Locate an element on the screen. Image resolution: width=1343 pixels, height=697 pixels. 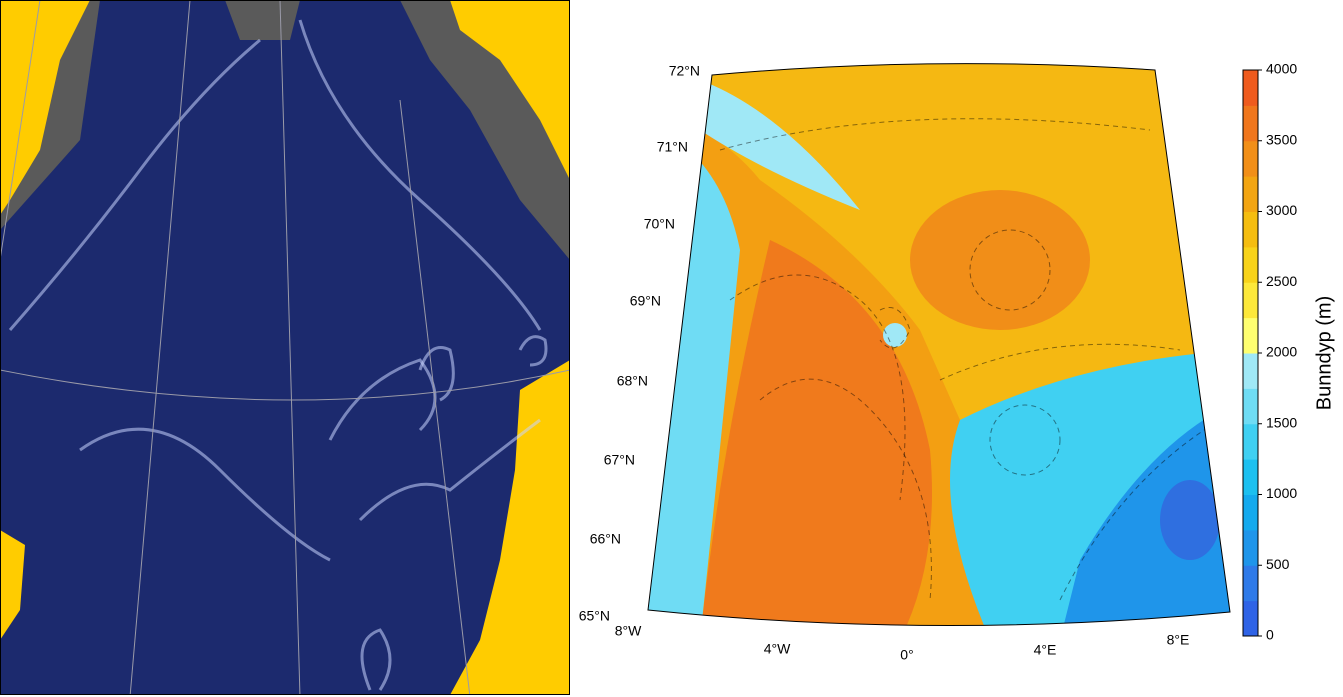
colorbar-tick-label: 2000 is located at coordinates (1281, 352).